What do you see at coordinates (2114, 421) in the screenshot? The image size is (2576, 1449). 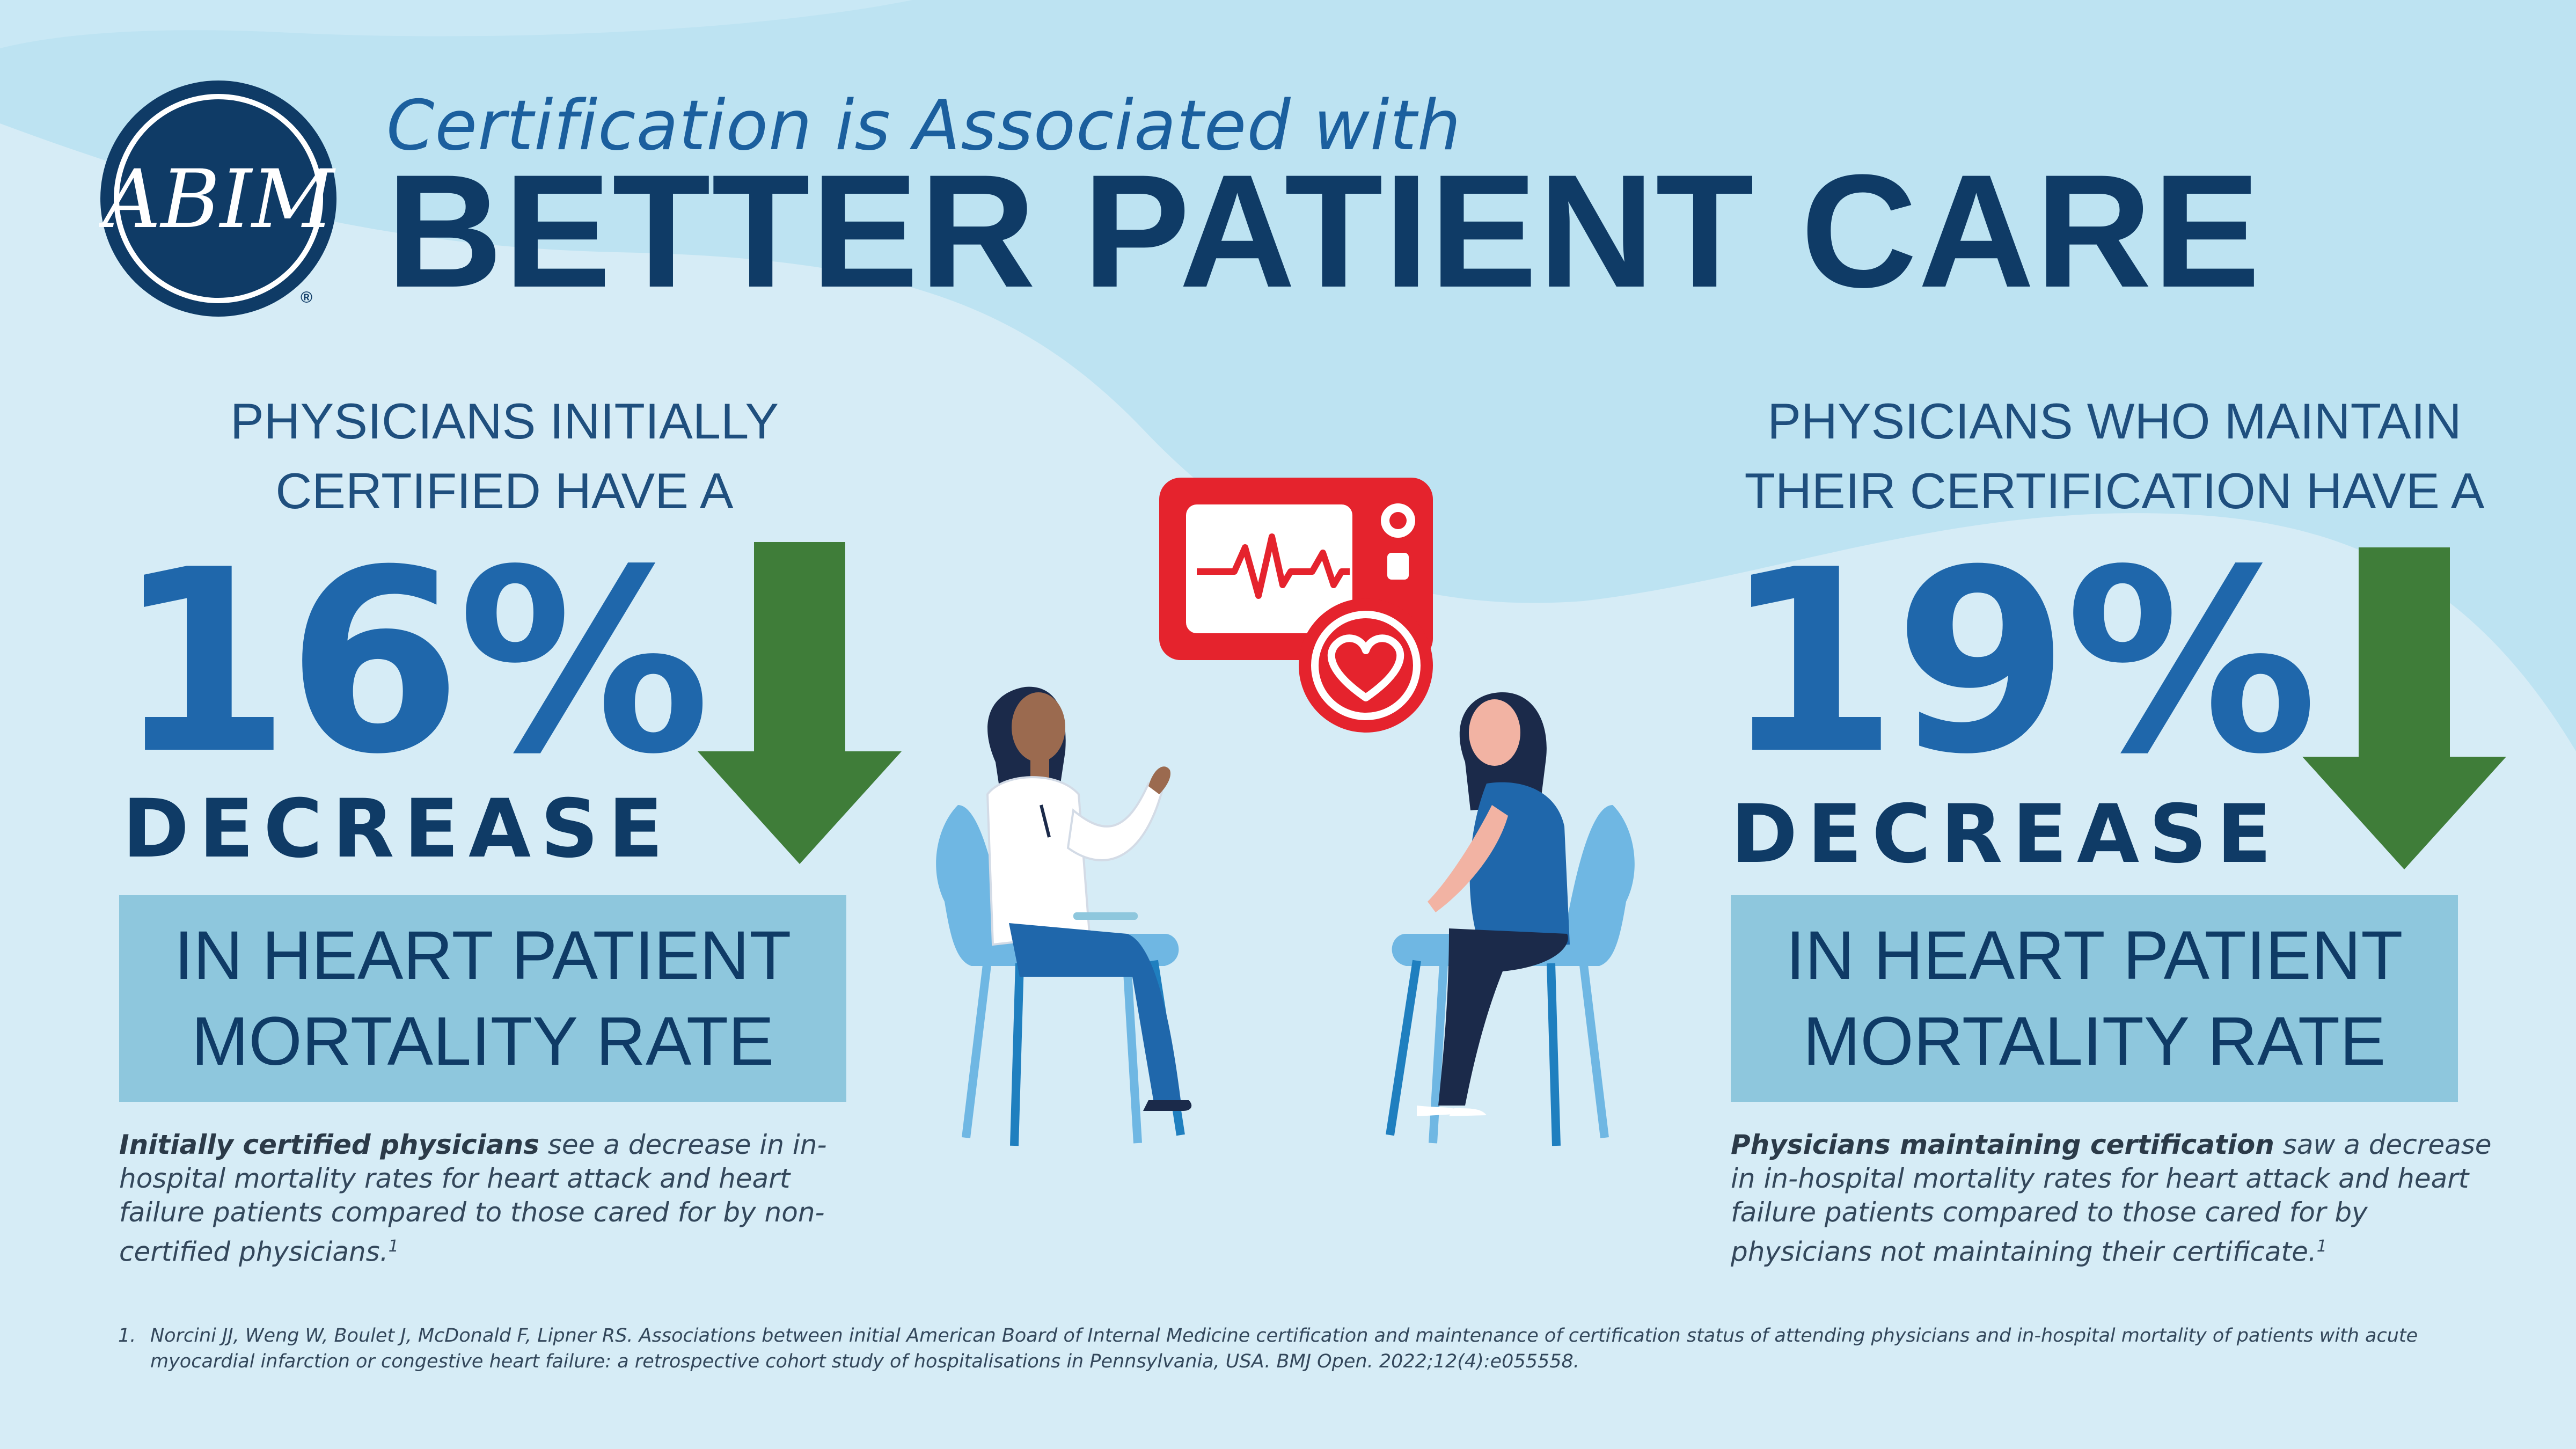 I see `right-lead-line1: PHYSICIANS WHO MAINTAIN` at bounding box center [2114, 421].